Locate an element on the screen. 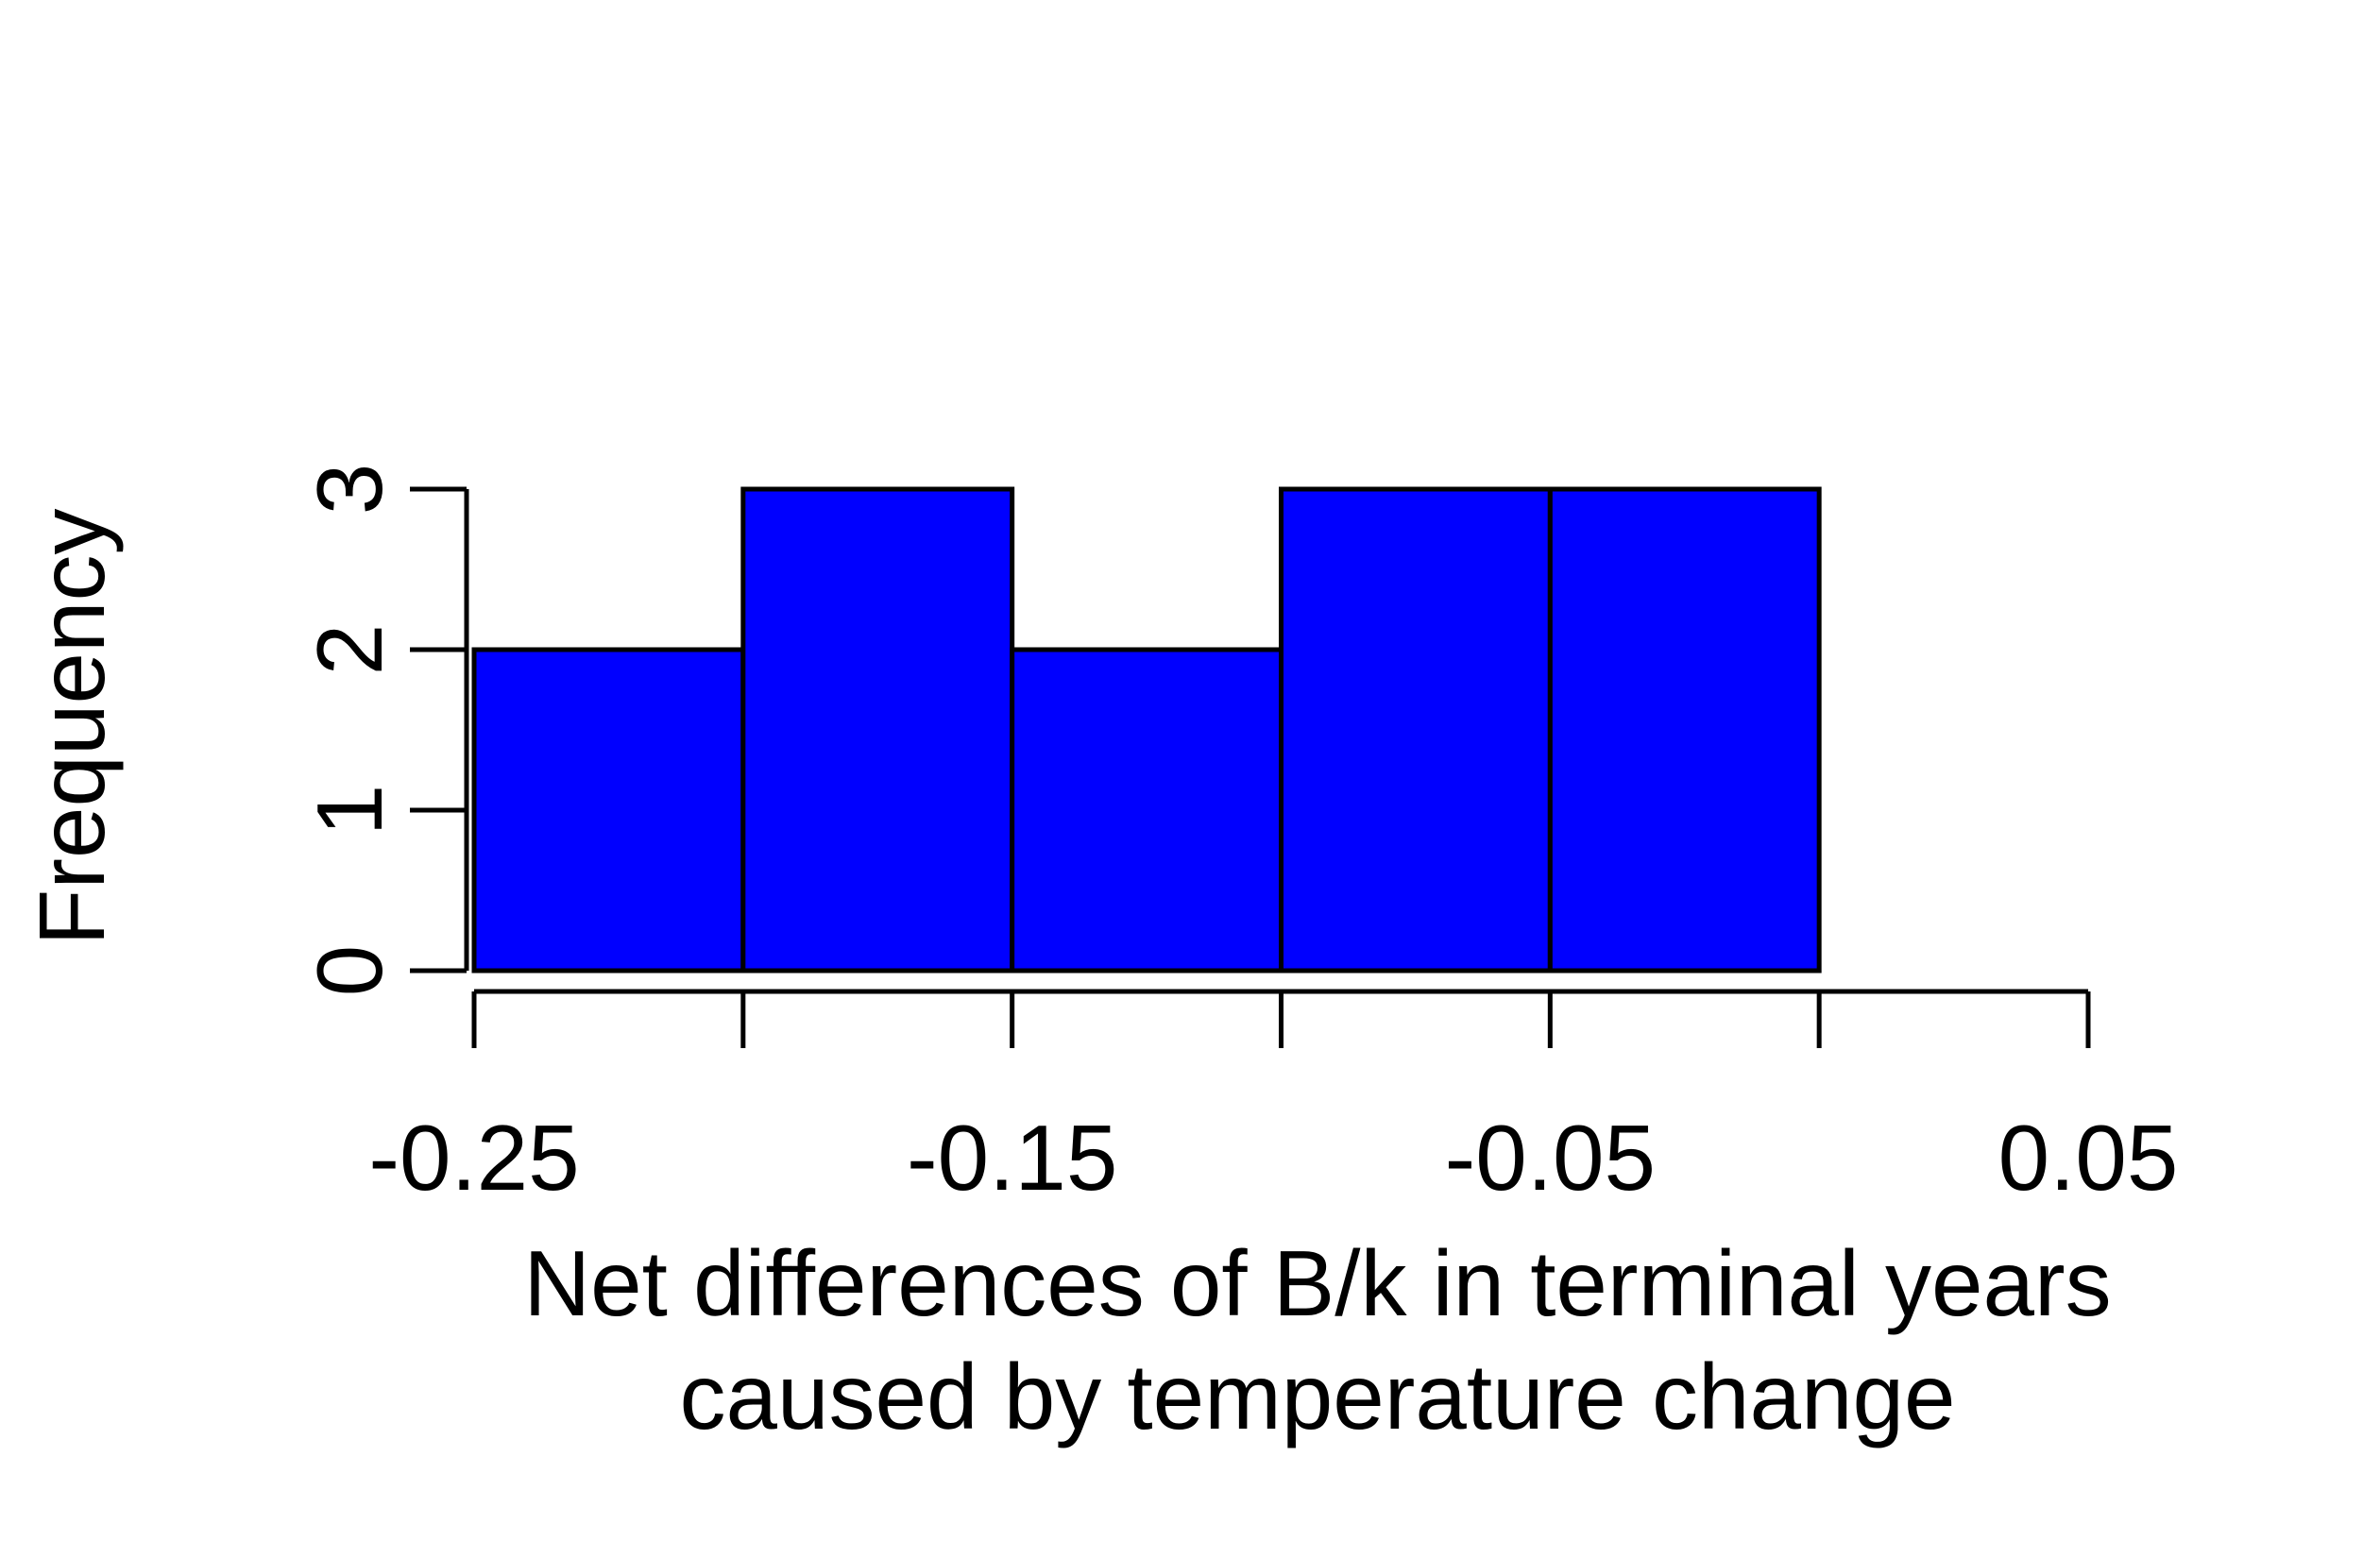  x-axis: -0.25 -0.15 -0.05 0.05 is located at coordinates (1273, 1099).